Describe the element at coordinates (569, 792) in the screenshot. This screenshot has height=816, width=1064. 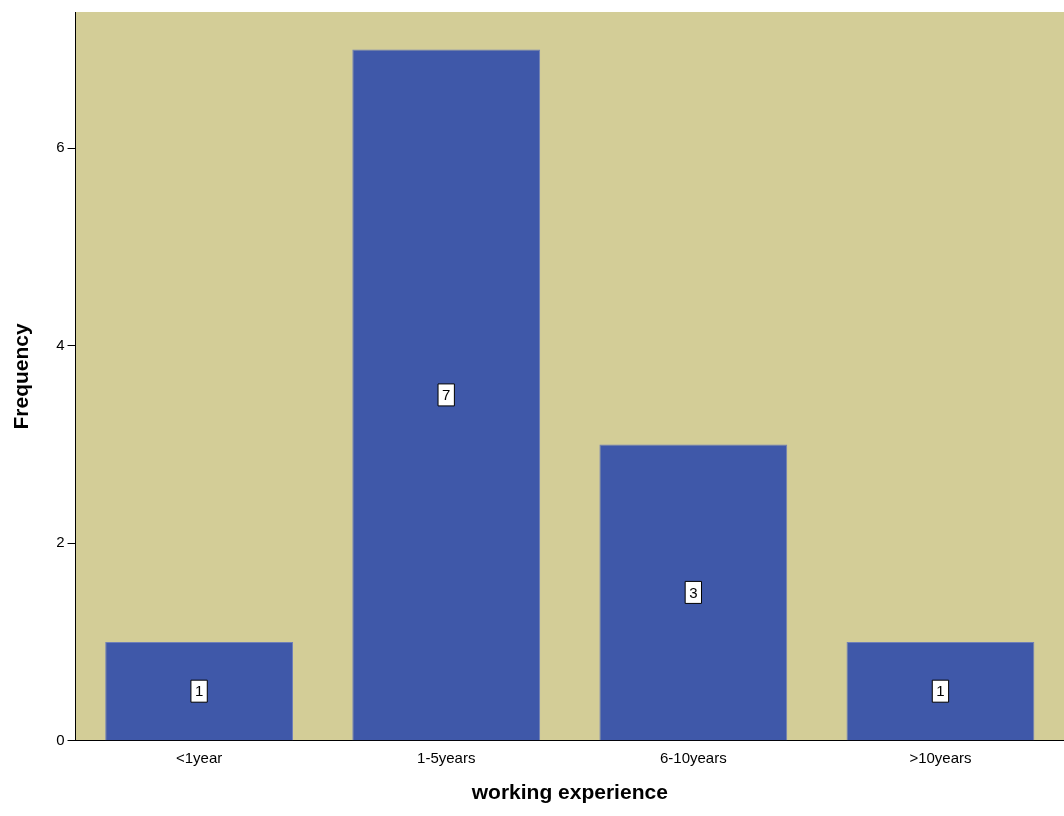
I see `x-axis-title: working experience` at that location.